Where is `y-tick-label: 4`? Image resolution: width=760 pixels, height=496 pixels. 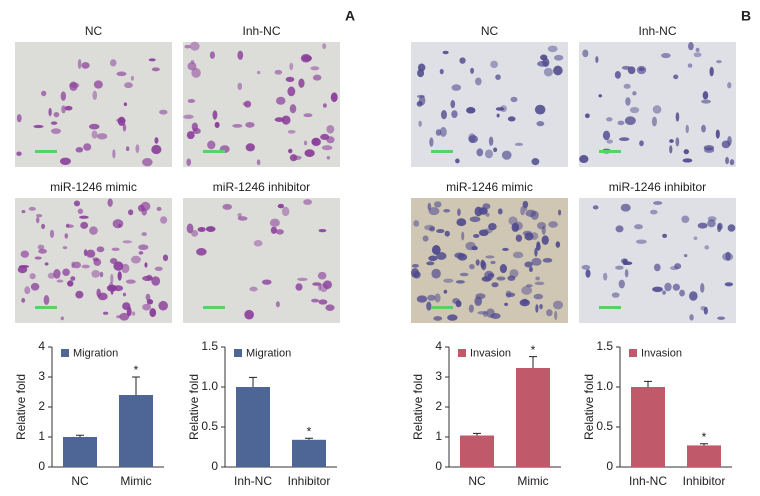
y-tick-label: 4 is located at coordinates (41, 346).